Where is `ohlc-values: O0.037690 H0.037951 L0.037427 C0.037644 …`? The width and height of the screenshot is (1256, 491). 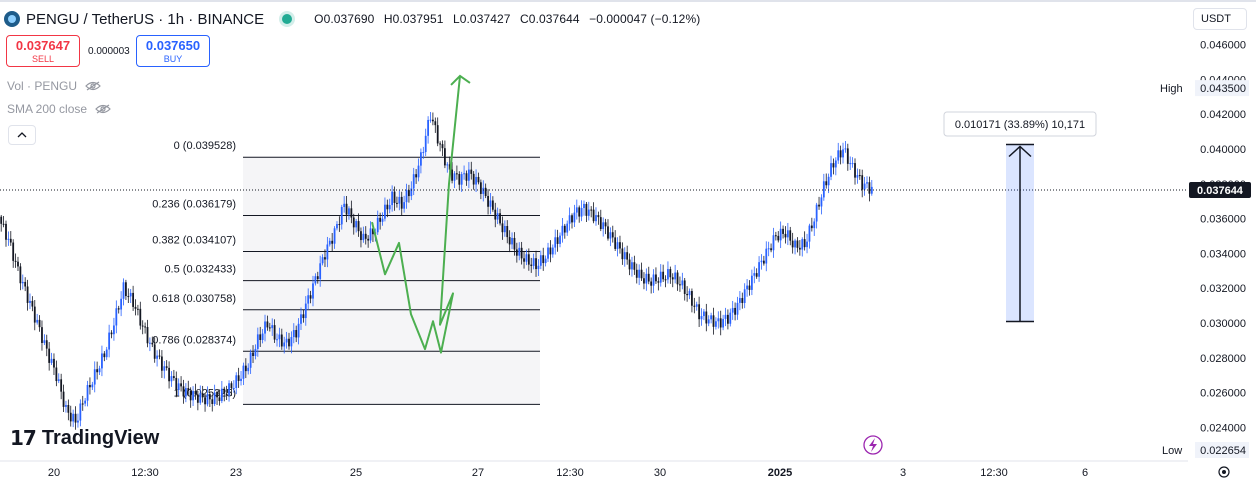 ohlc-values: O0.037690 H0.037951 L0.037427 C0.037644 … is located at coordinates (510, 19).